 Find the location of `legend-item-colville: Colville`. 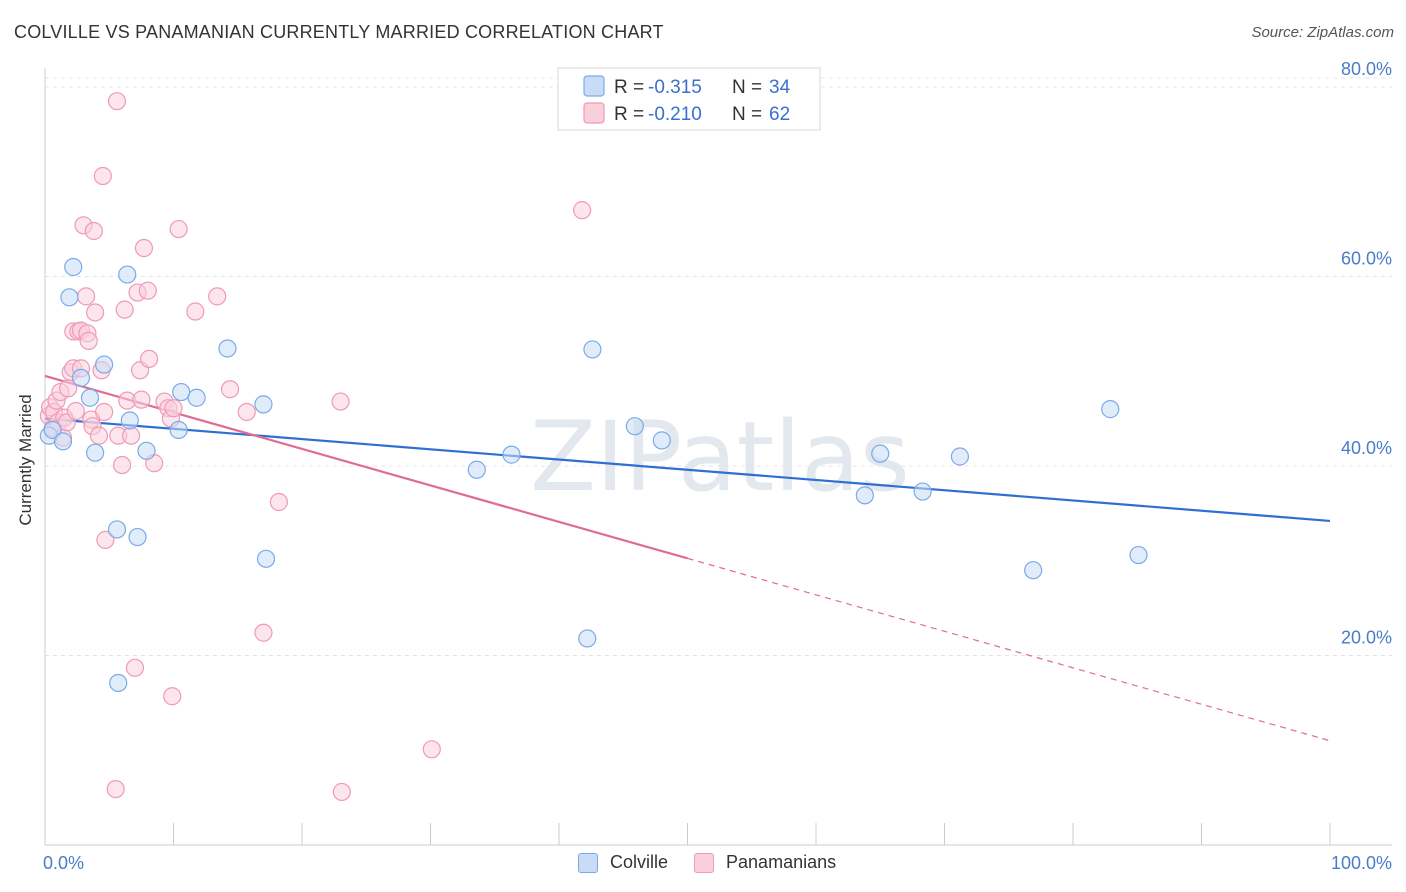

legend-item-colville: Colville is located at coordinates (623, 862).